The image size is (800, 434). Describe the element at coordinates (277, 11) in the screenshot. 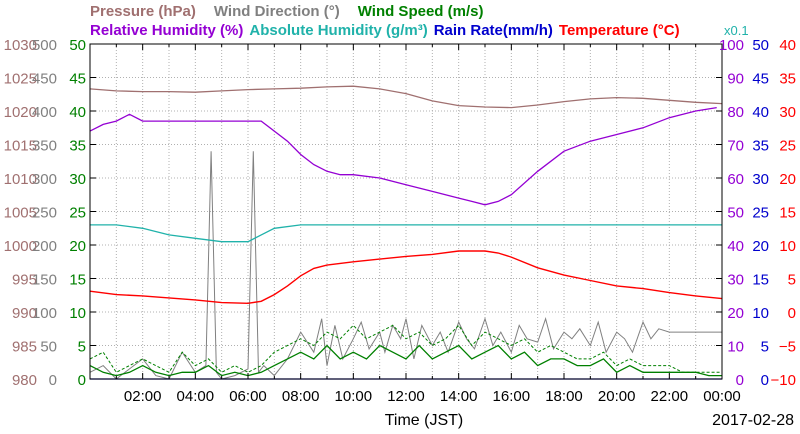

I see `legend-item: Wind Direction (°)` at that location.